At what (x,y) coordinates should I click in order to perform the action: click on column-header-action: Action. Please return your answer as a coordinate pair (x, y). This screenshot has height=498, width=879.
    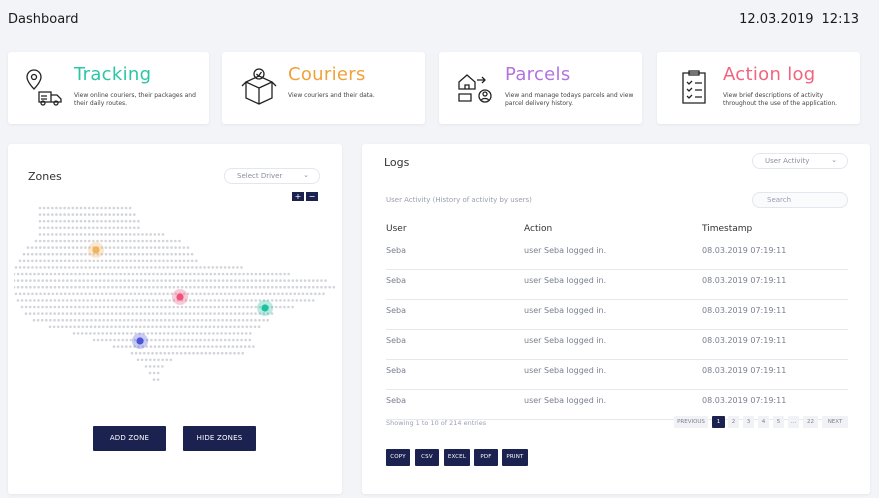
    Looking at the image, I should click on (538, 229).